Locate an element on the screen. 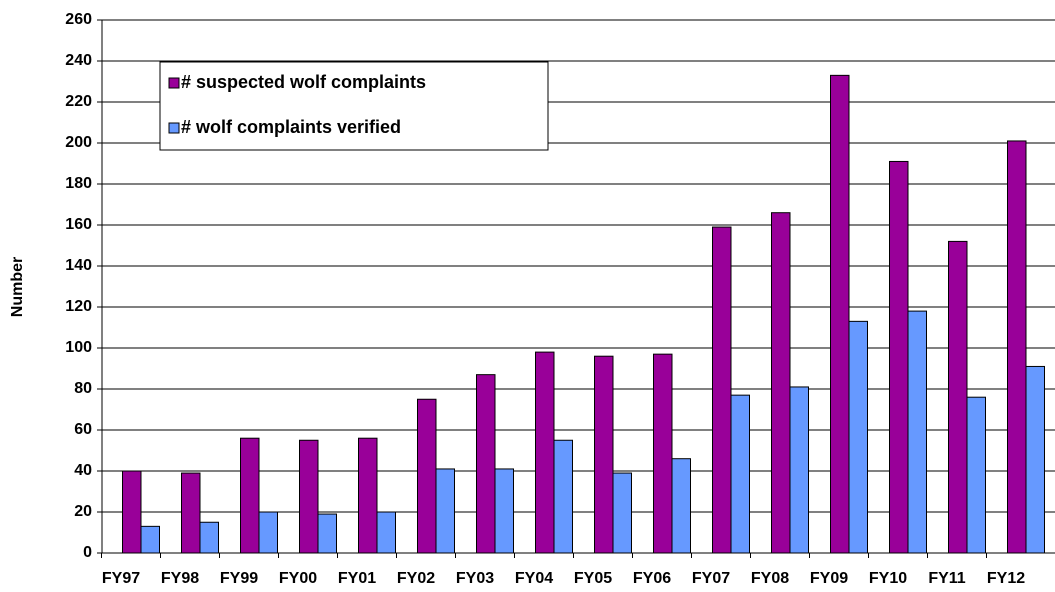  legend-box is located at coordinates (354, 106).